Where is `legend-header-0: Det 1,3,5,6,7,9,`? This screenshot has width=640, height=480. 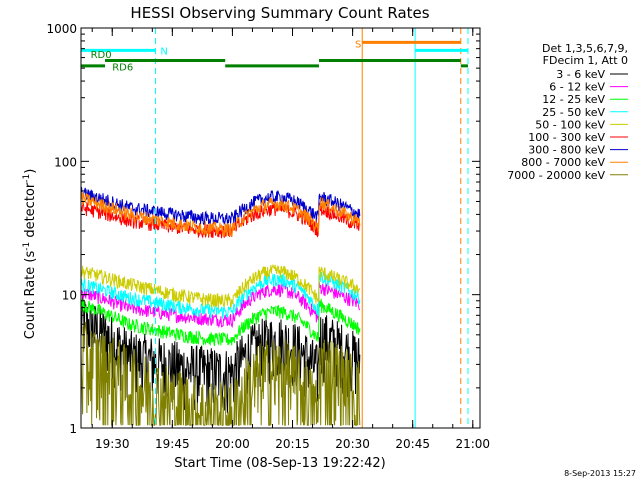 legend-header-0: Det 1,3,5,6,7,9, is located at coordinates (585, 48).